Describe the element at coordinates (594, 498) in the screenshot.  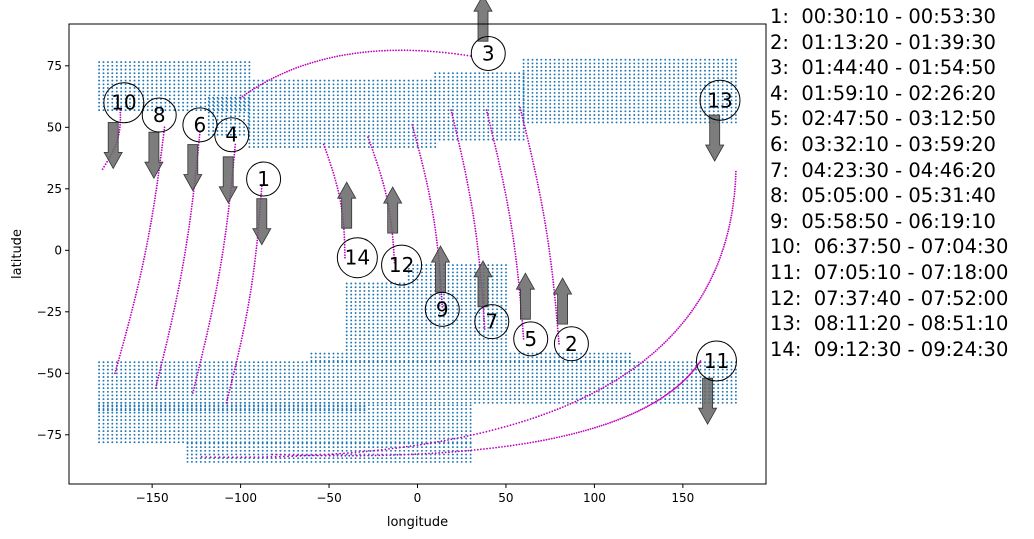
I see `x-tick-label: 100` at that location.